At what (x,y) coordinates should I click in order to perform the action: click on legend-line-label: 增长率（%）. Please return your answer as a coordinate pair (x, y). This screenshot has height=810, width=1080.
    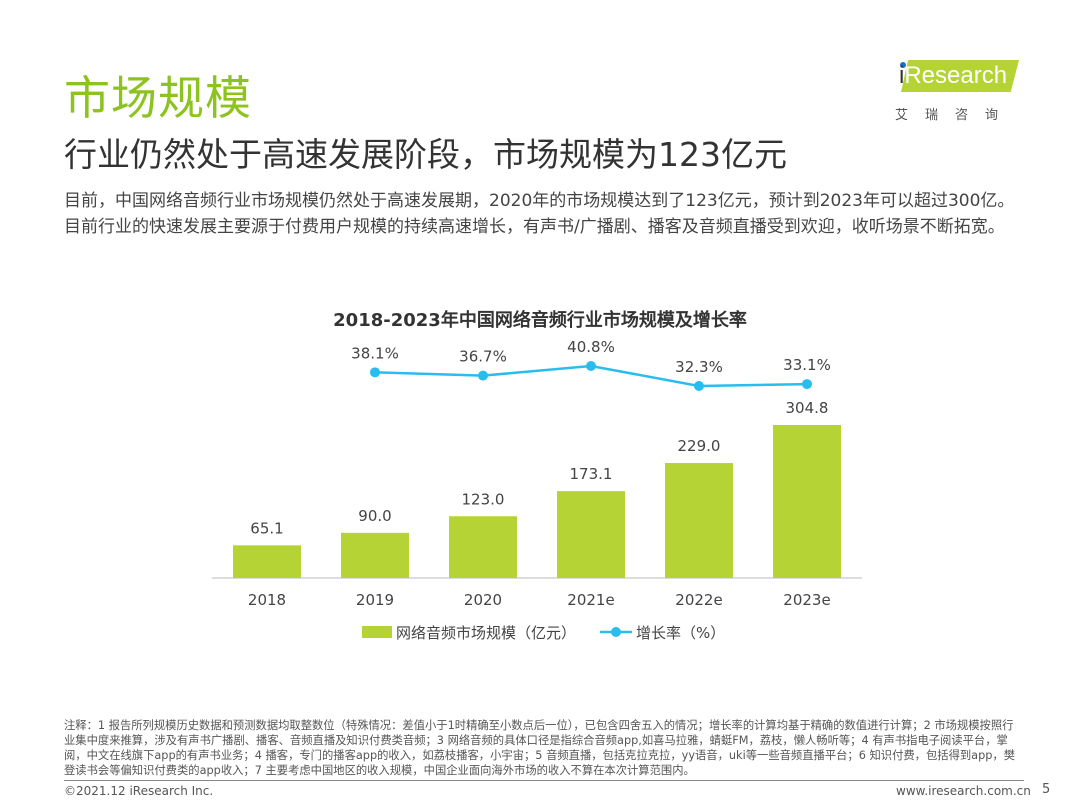
    Looking at the image, I should click on (680, 633).